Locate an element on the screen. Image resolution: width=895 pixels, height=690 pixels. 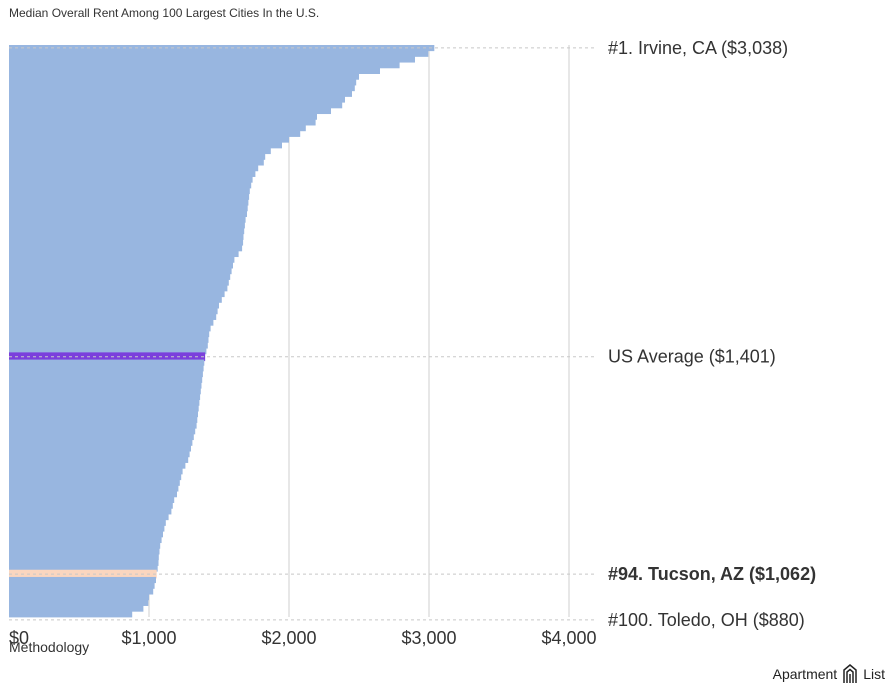
highlight-label-0: #1. Irvine, CA ($3,038) is located at coordinates (698, 48).